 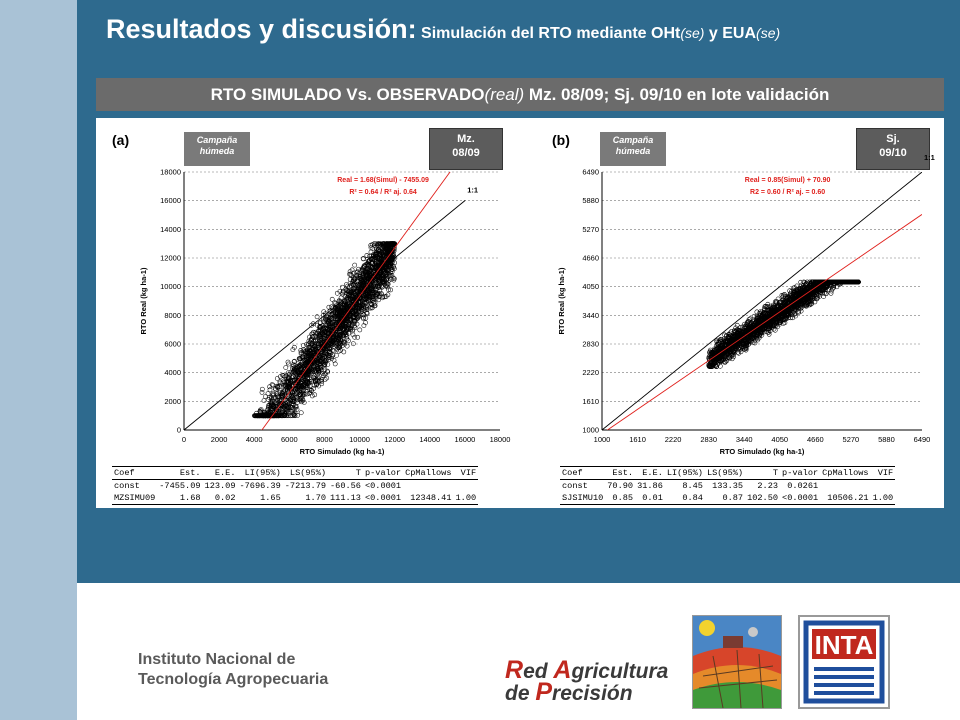 What do you see at coordinates (590, 344) in the screenshot?
I see `chart-1-ytick-3: 2830` at bounding box center [590, 344].